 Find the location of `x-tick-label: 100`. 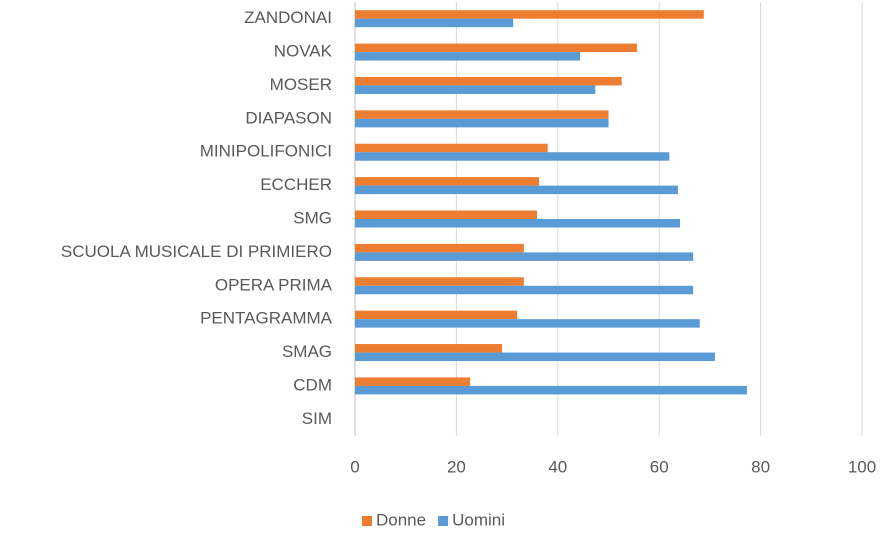

x-tick-label: 100 is located at coordinates (862, 466).